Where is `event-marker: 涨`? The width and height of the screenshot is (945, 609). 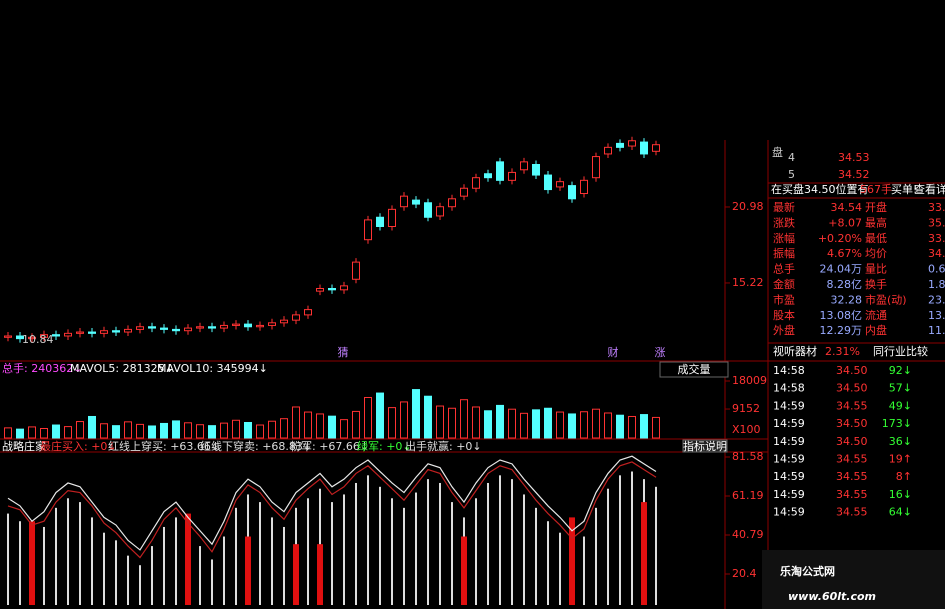 event-marker: 涨 is located at coordinates (660, 352).